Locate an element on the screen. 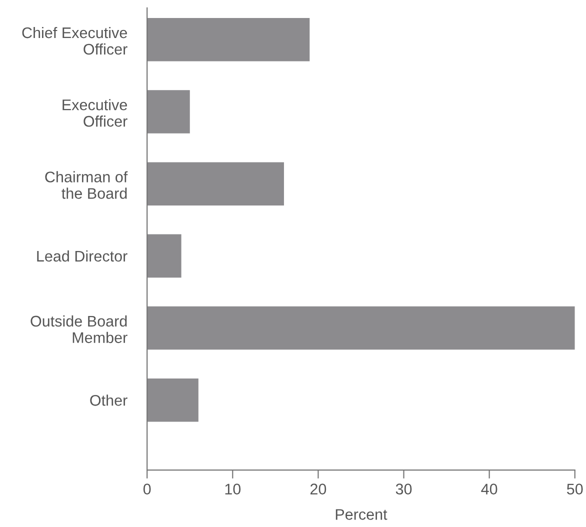  x-tick-label: 50 is located at coordinates (574, 489).